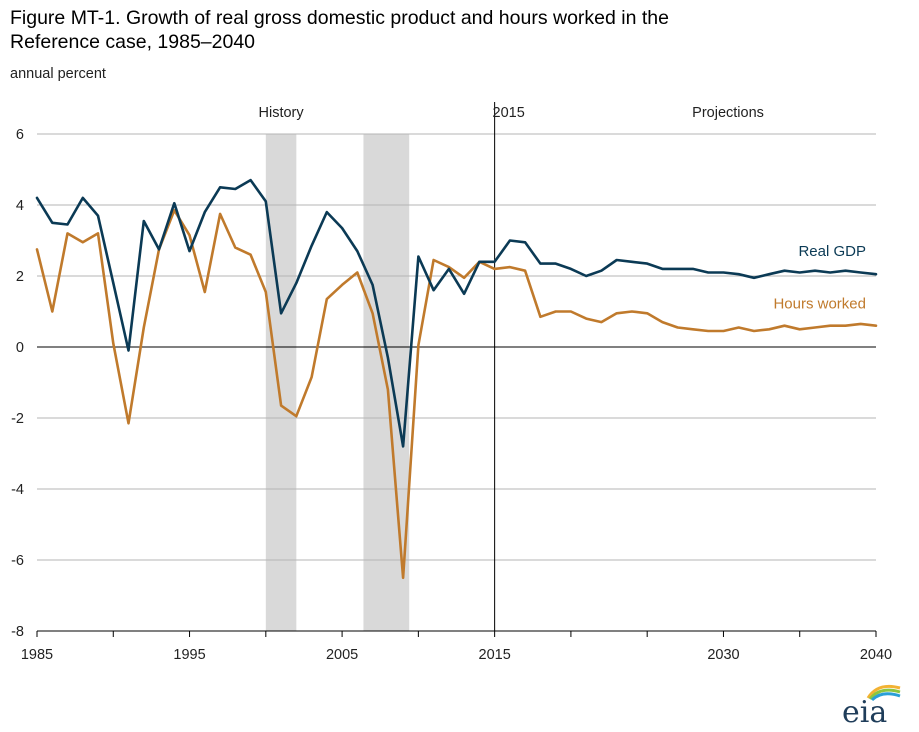  Describe the element at coordinates (133, 42) in the screenshot. I see `chart-title-line-2: Reference case, 1985–2040` at that location.